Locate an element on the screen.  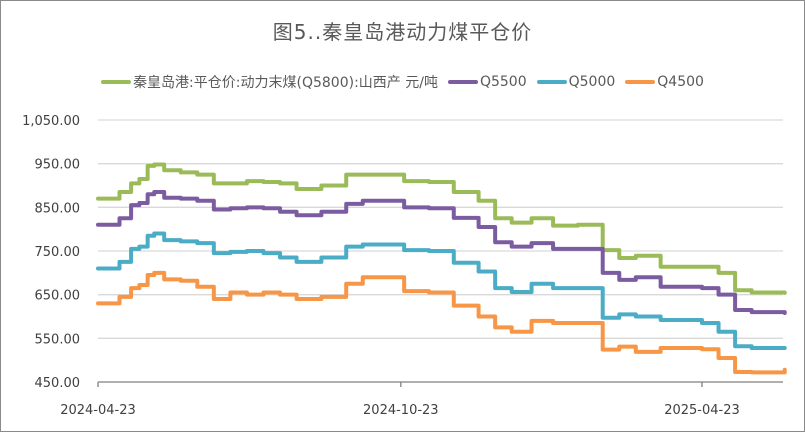
legend-label: Q5500 is located at coordinates (503, 82).